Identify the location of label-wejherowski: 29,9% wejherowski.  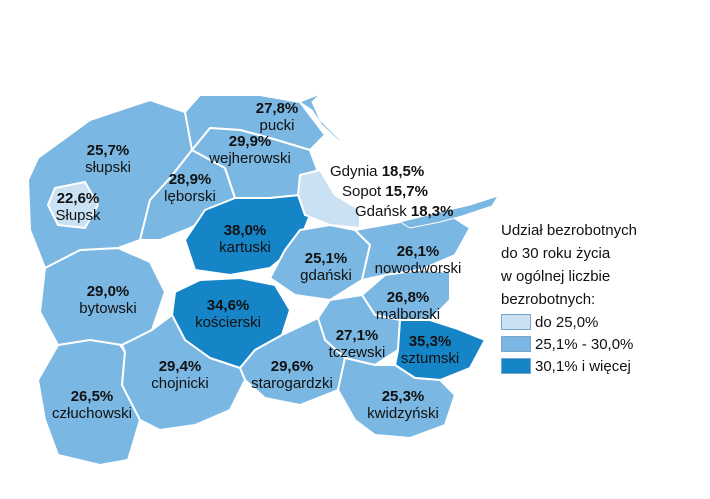
(250, 150).